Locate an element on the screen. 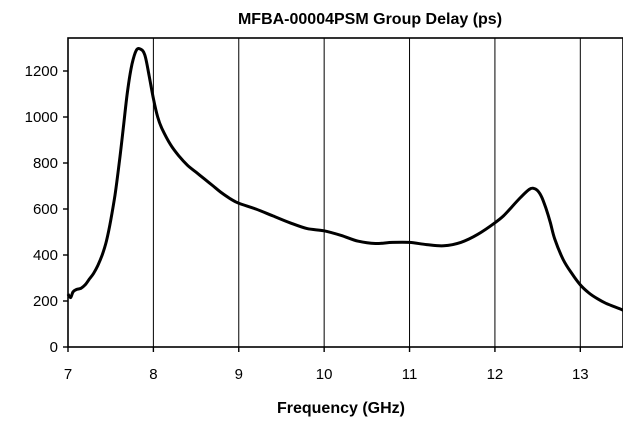  x-tick-label-10: 10 is located at coordinates (324, 374).